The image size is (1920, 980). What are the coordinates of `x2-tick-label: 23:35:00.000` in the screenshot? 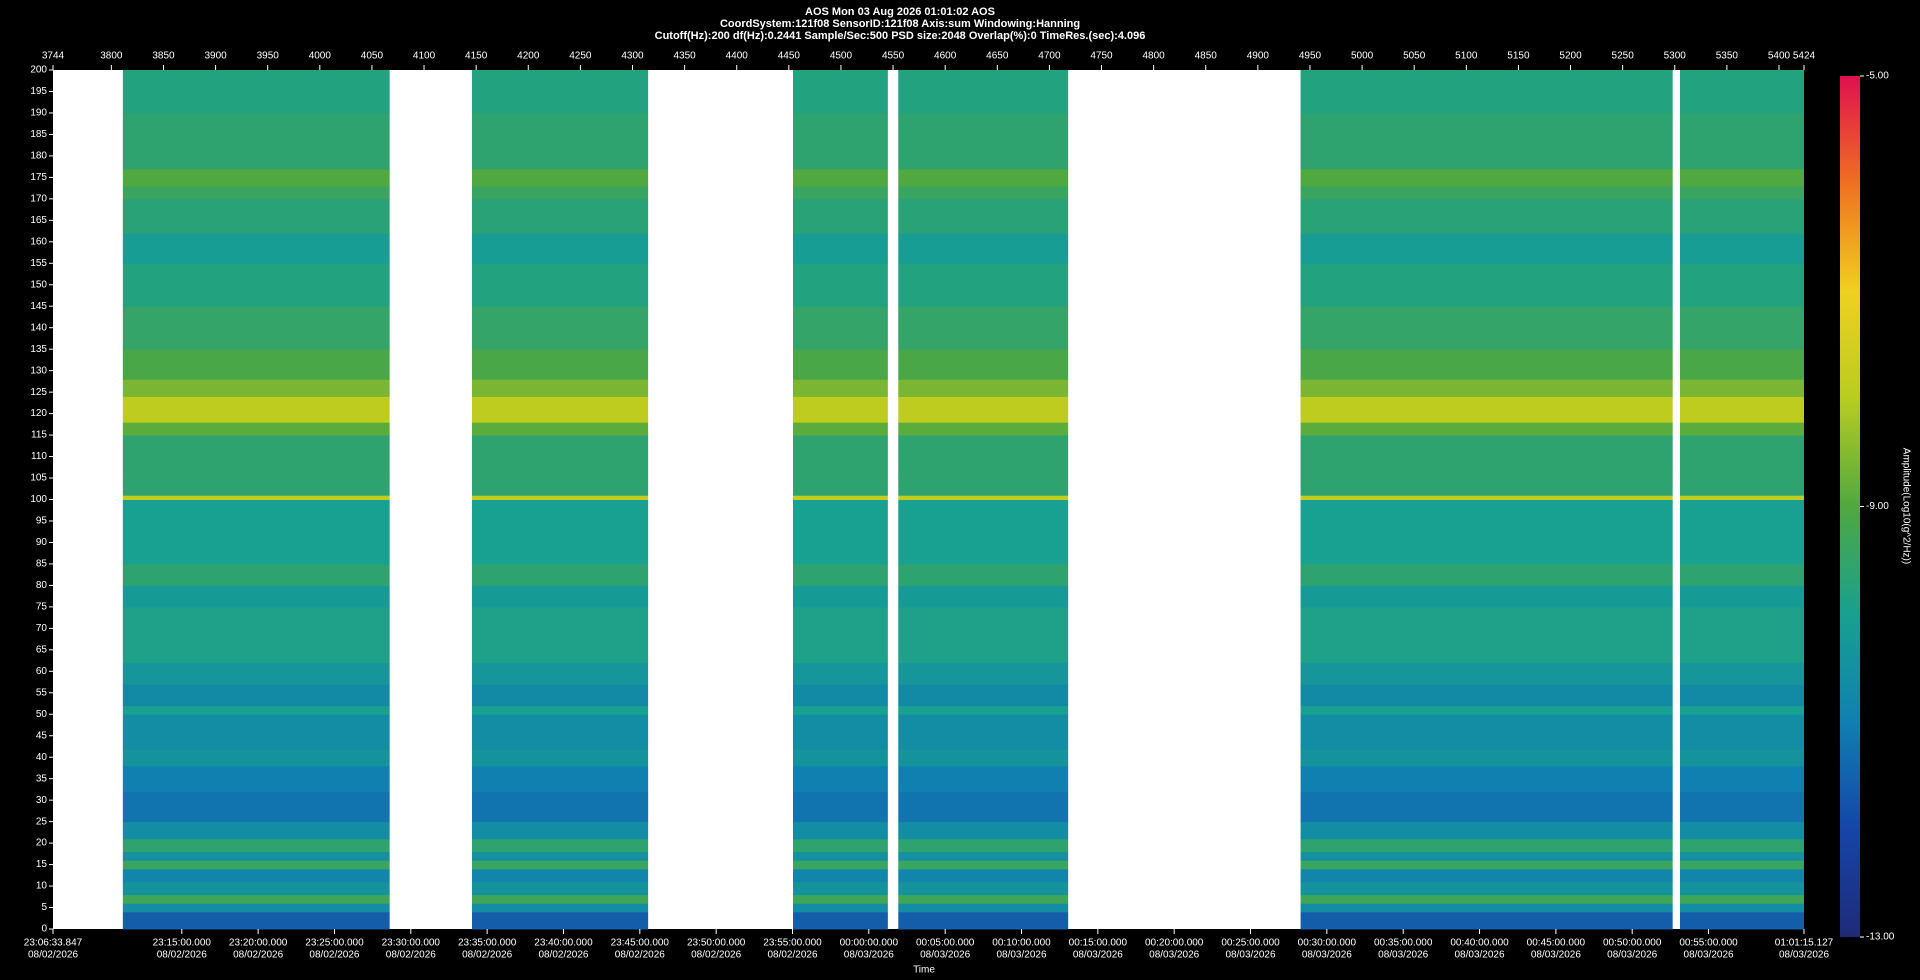 It's located at (487, 943).